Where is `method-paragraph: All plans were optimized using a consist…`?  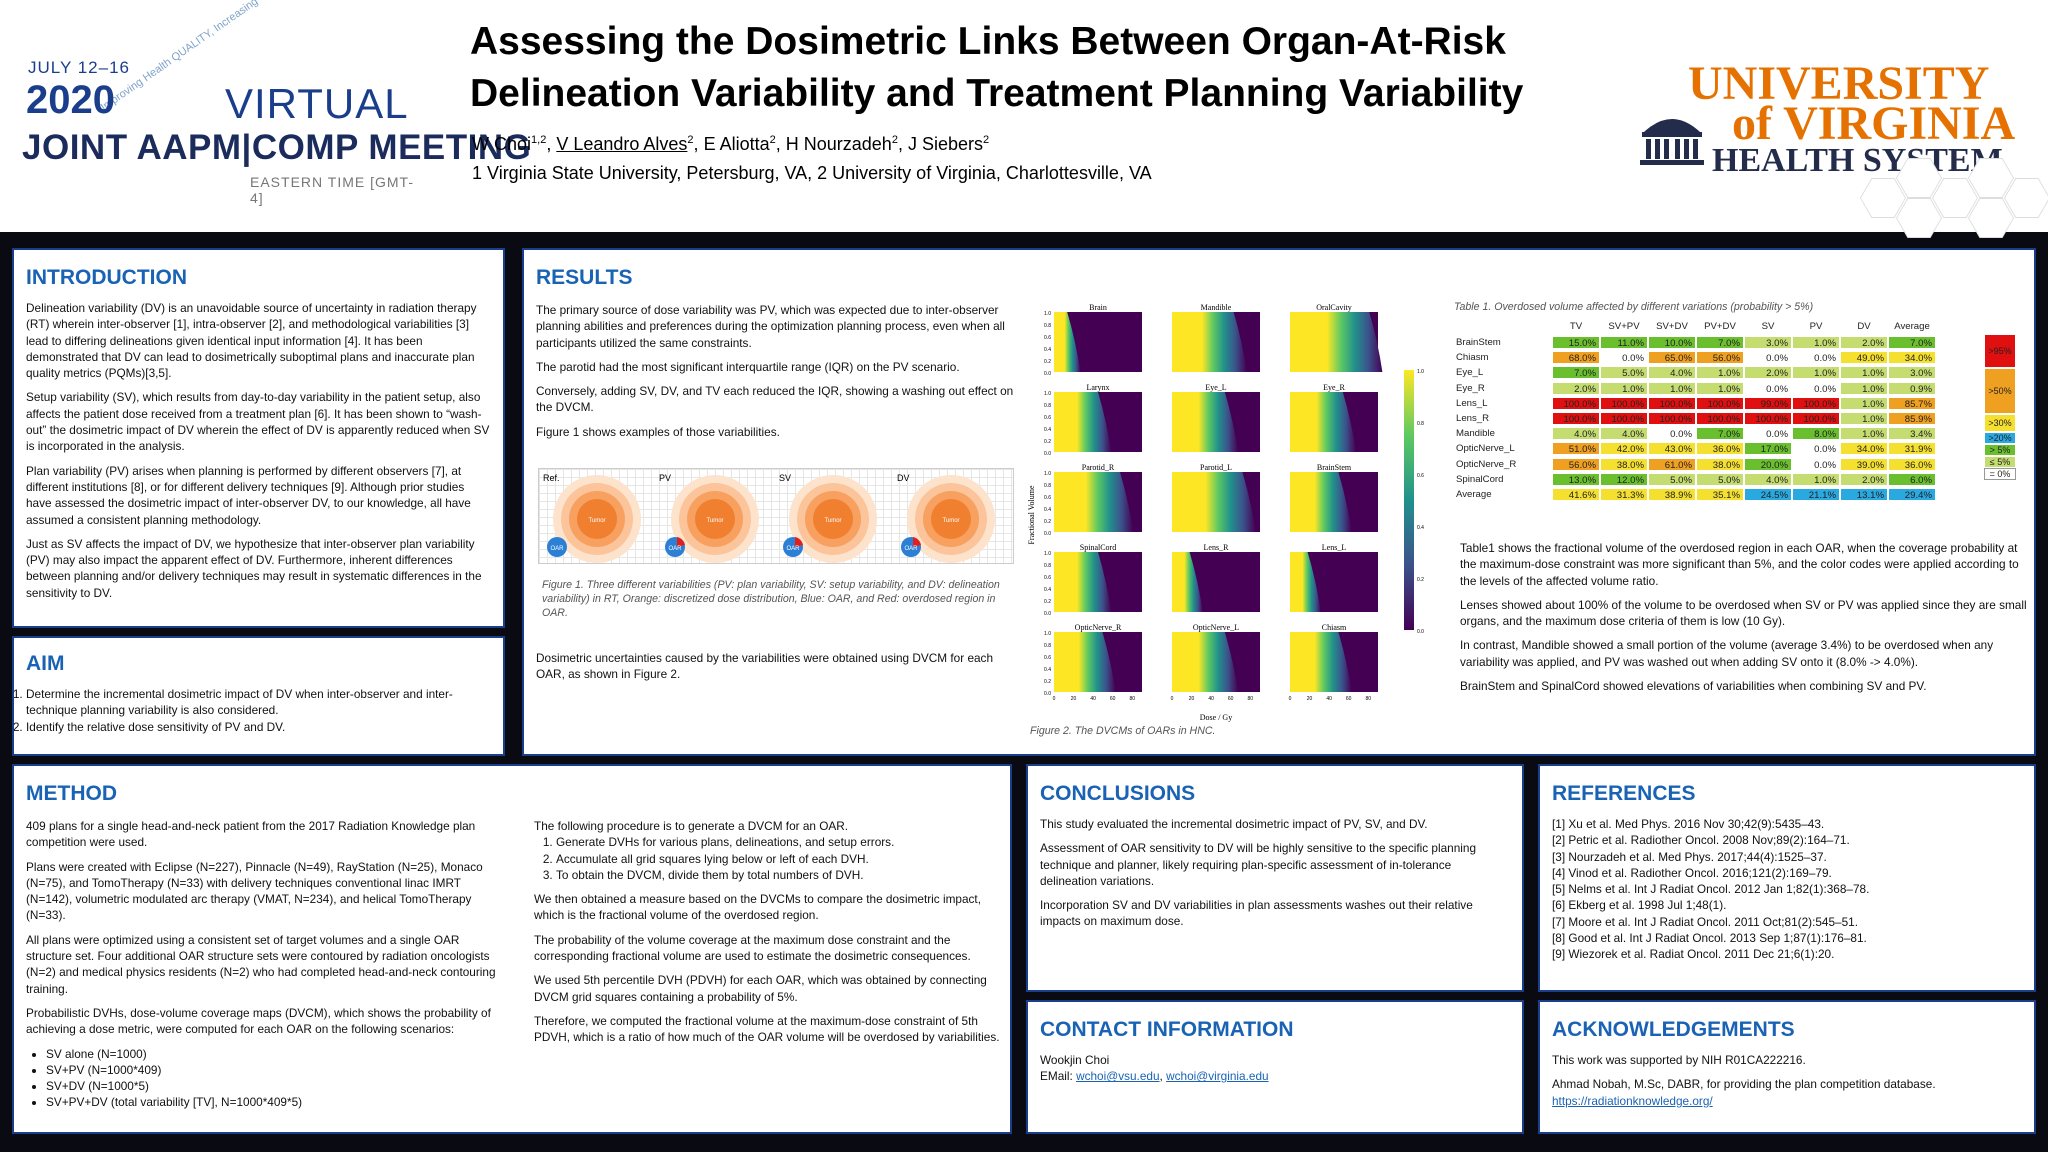 method-paragraph: All plans were optimized using a consist… is located at coordinates (261, 964).